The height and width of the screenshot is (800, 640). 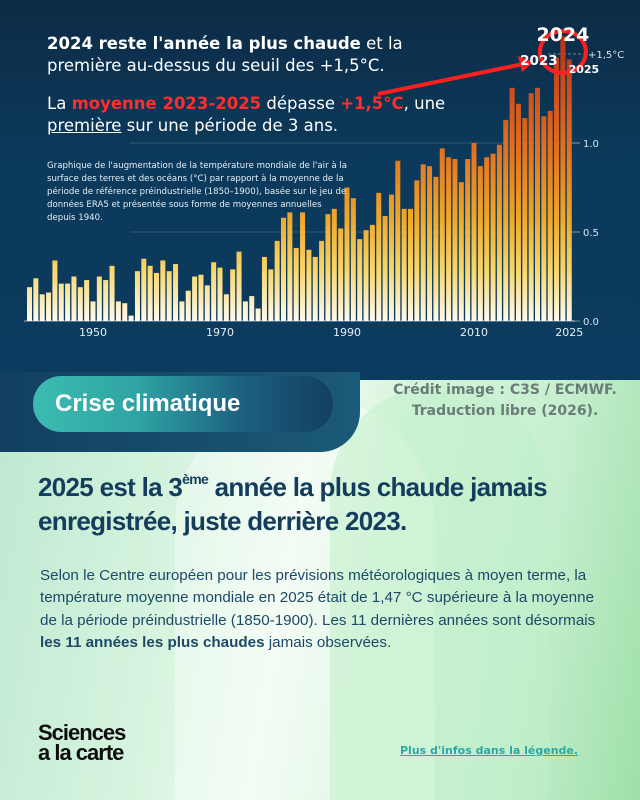 What do you see at coordinates (290, 266) in the screenshot?
I see `bar-1981` at bounding box center [290, 266].